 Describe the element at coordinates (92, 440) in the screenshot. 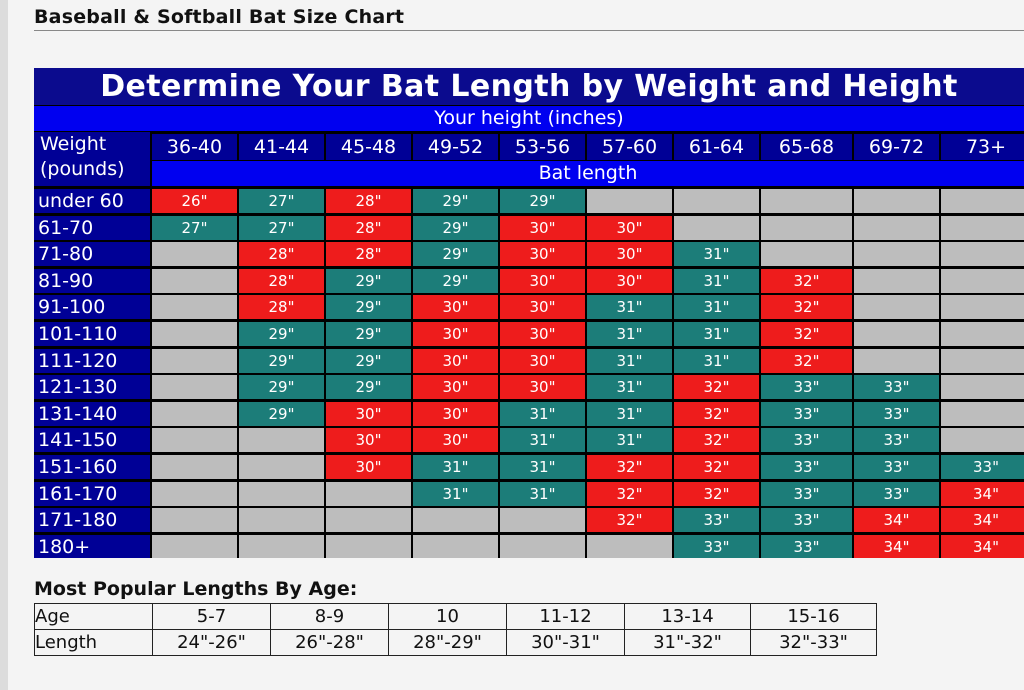

I see `weight-row-header: 141-150` at that location.